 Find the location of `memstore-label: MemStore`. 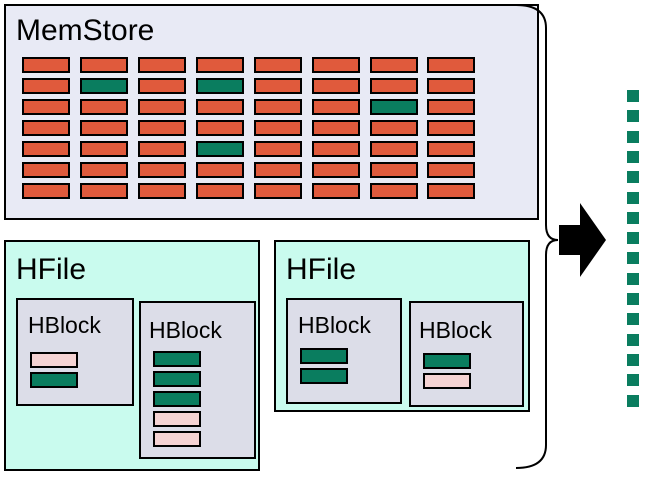

memstore-label: MemStore is located at coordinates (85, 30).